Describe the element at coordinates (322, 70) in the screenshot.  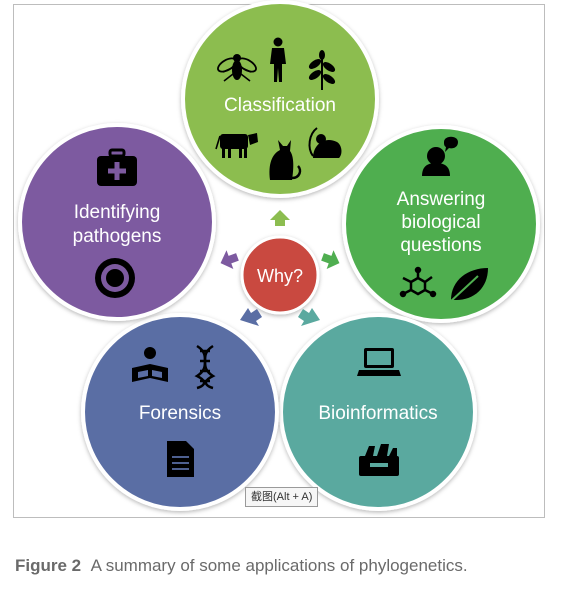
I see `plant-icon` at that location.